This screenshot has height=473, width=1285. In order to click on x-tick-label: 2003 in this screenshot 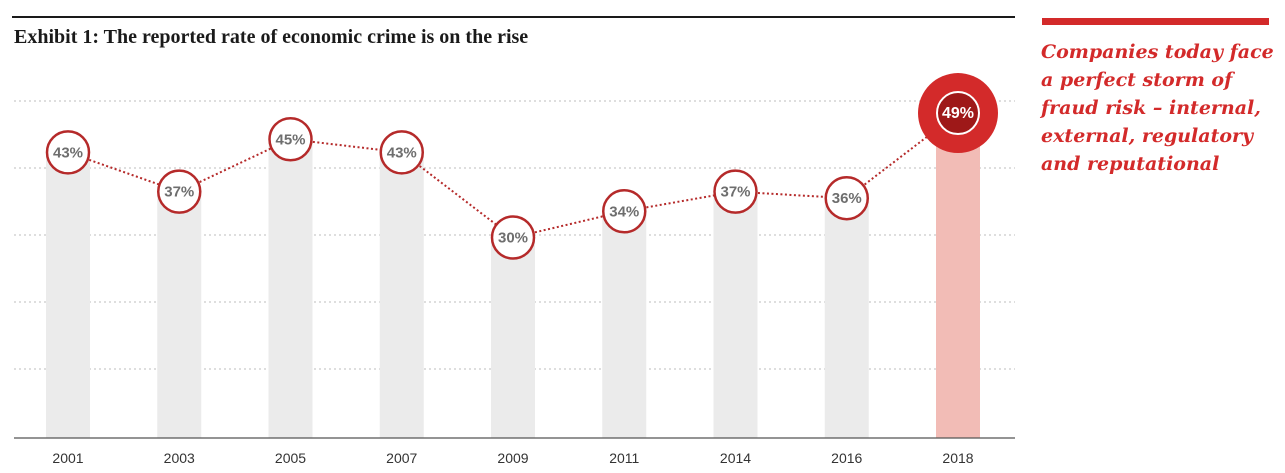, I will do `click(179, 458)`.